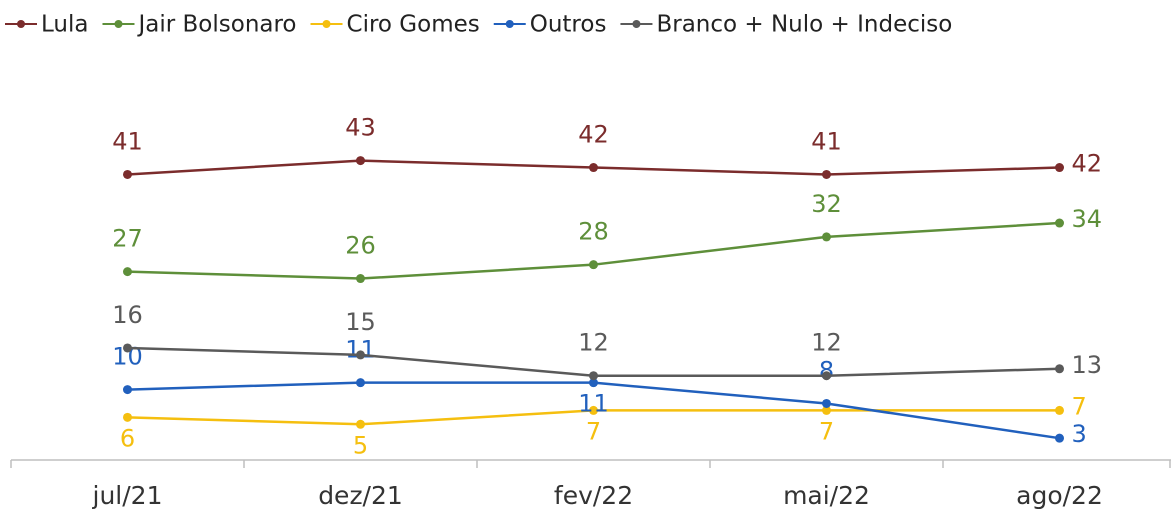  What do you see at coordinates (826, 495) in the screenshot?
I see `x-tick-label: mai/22` at bounding box center [826, 495].